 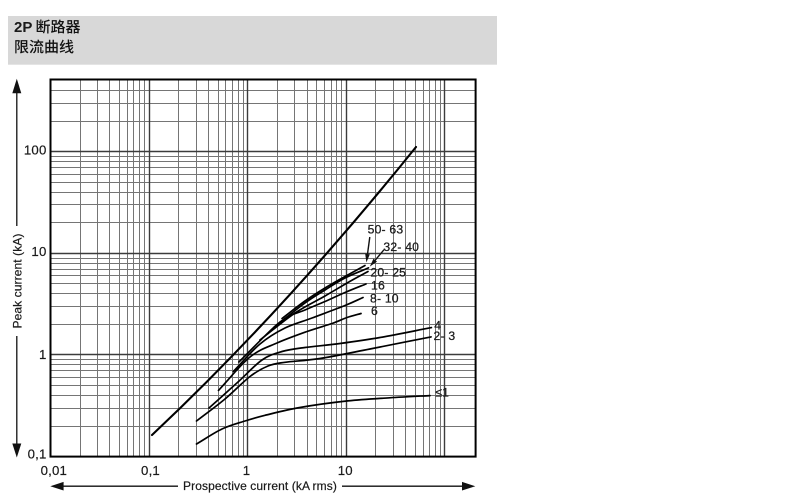 What do you see at coordinates (23, 27) in the screenshot?
I see `svg-text: 2P` at bounding box center [23, 27].